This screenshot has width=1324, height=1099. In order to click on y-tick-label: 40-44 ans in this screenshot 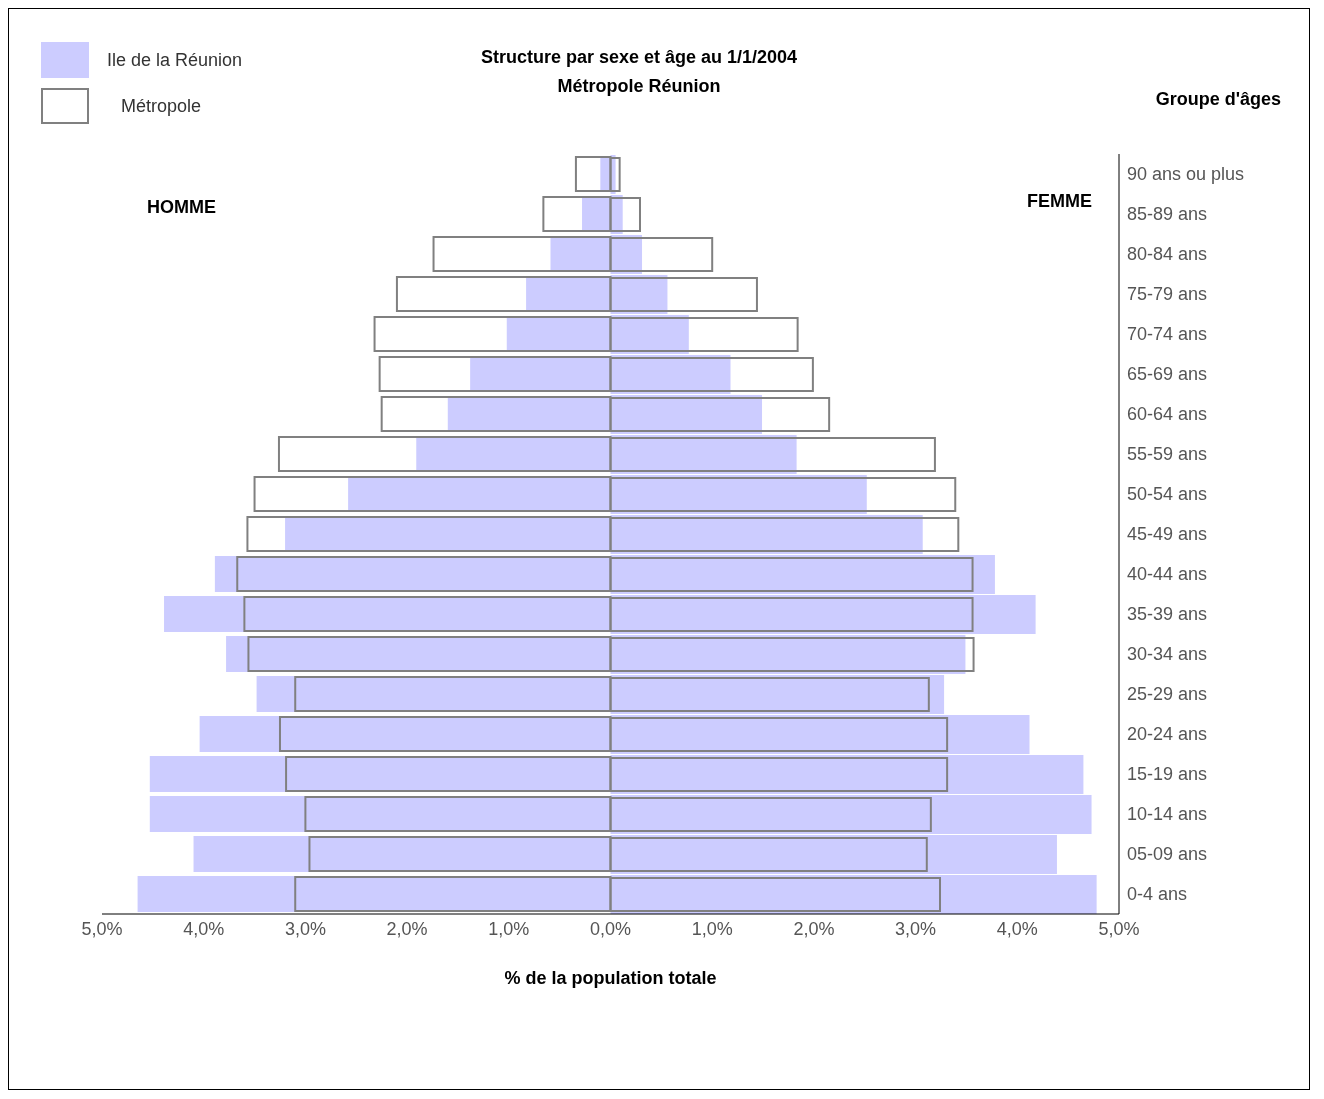, I will do `click(1167, 574)`.